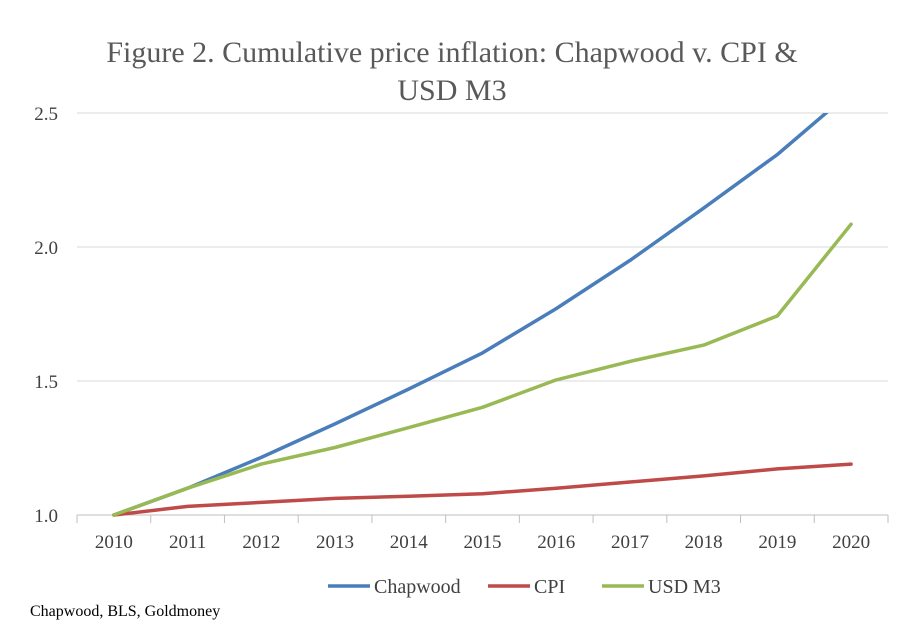 This screenshot has width=923, height=643. Describe the element at coordinates (261, 542) in the screenshot. I see `x-tick-label: 2012` at that location.